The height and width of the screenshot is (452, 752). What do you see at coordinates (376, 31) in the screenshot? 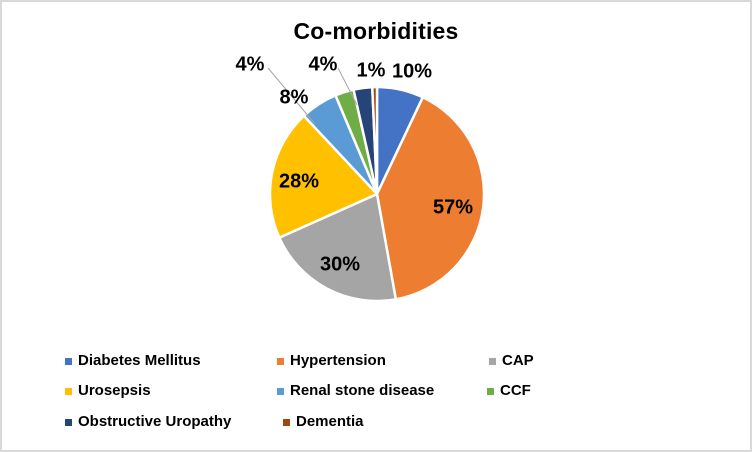
I see `chart-title: Co-morbidities` at bounding box center [376, 31].